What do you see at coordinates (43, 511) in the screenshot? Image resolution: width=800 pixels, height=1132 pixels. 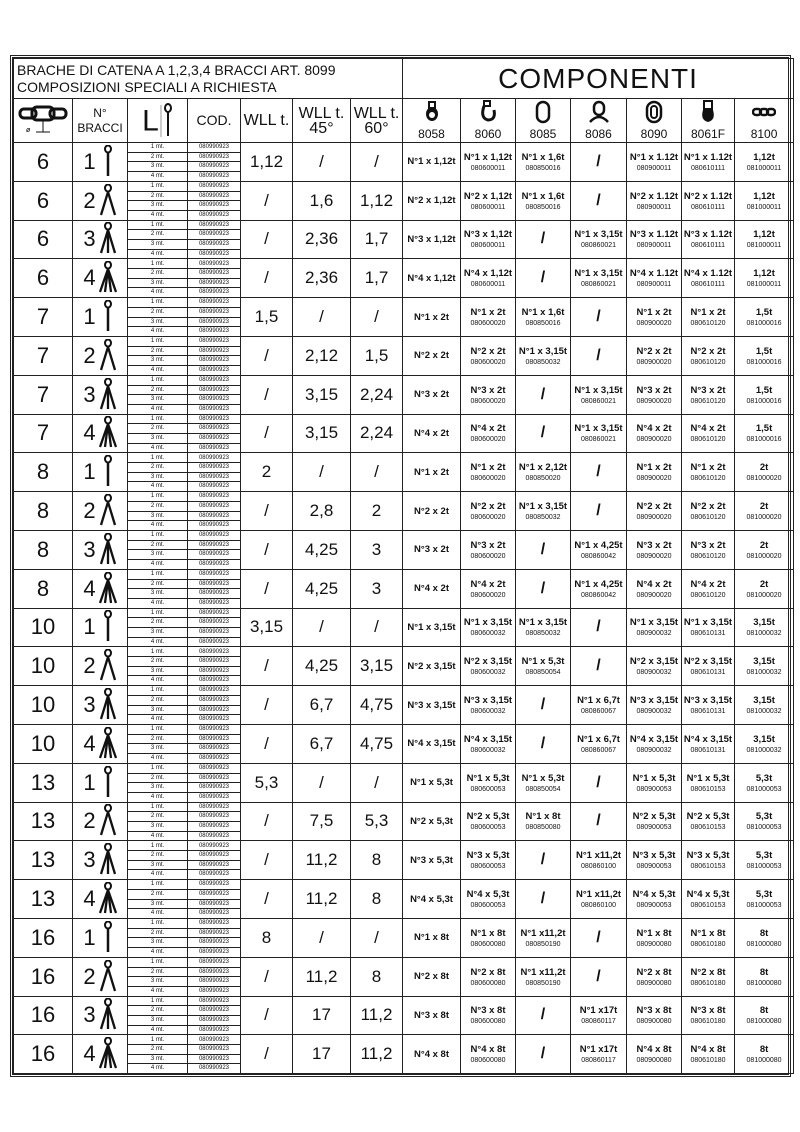 I see `chain-diameter: 8` at bounding box center [43, 511].